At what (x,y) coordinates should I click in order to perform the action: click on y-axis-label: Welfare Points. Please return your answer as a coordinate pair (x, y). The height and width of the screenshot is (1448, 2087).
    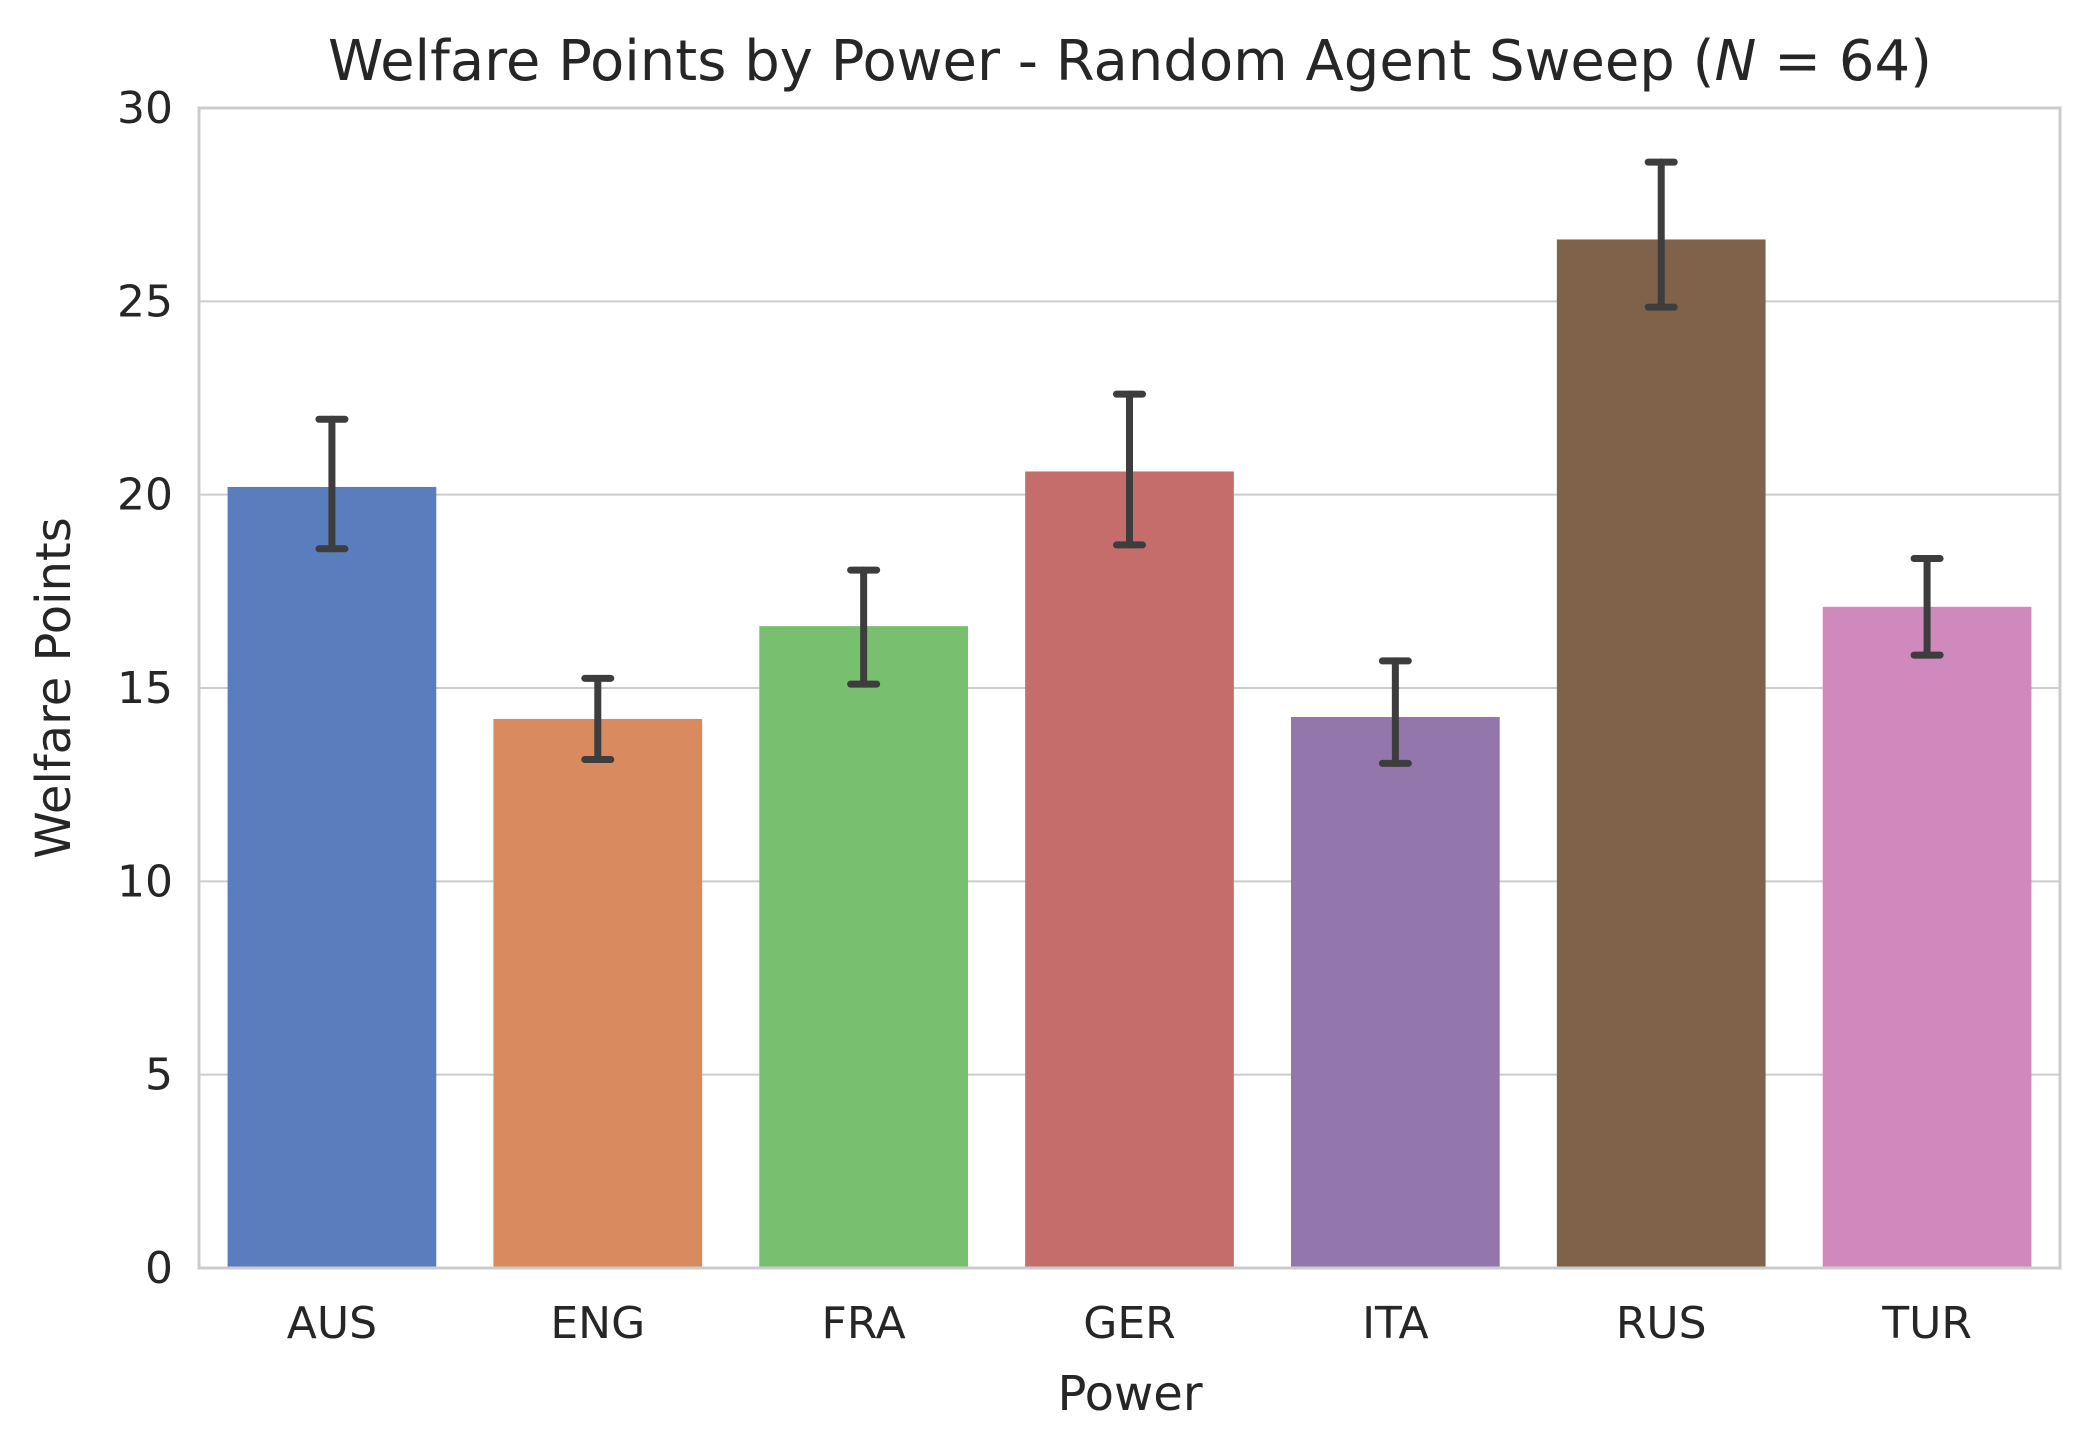
    Looking at the image, I should click on (54, 687).